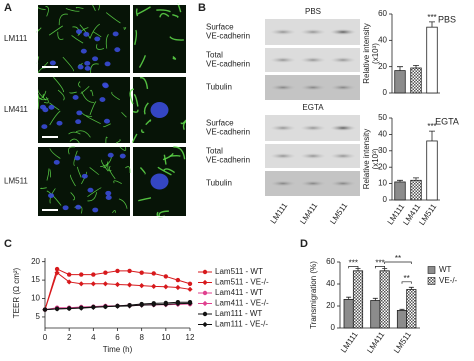  Describe the element at coordinates (214, 55) in the screenshot. I see `blot-row-label: Total` at that location.